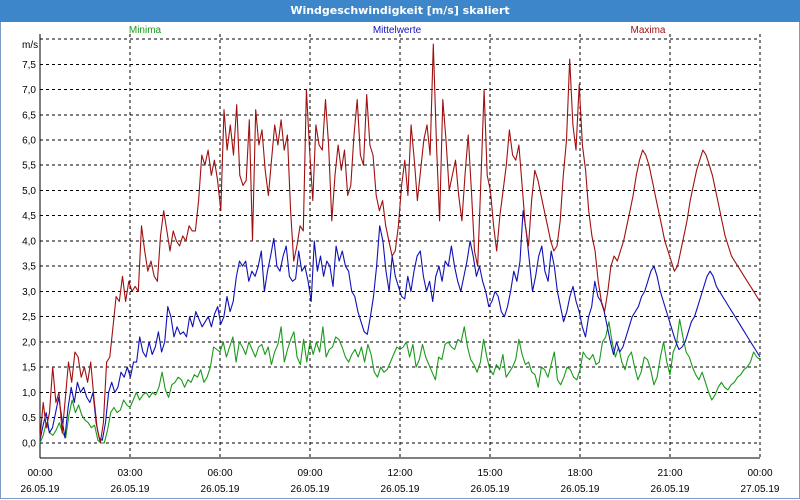 This screenshot has width=800, height=500. Describe the element at coordinates (29, 241) in the screenshot. I see `y-tick-label: 4,0` at that location.